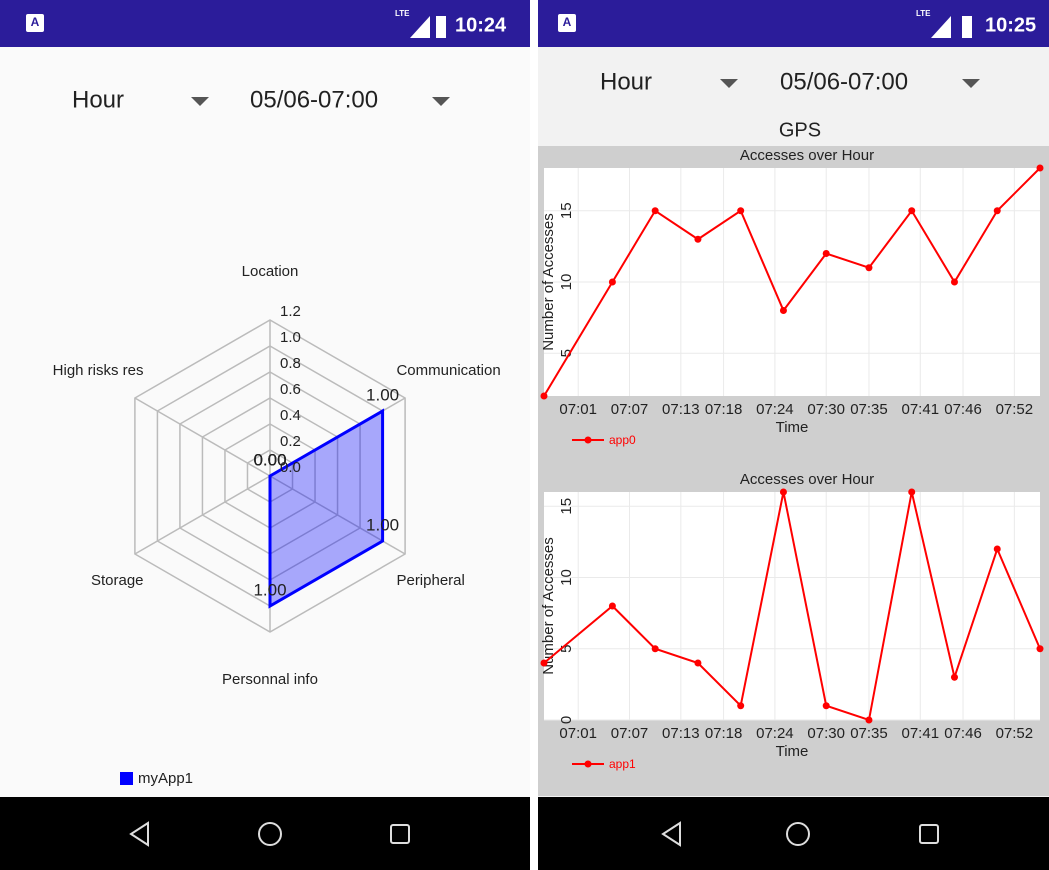  I want to click on radar-tick-label: 0.4, so click(290, 415).